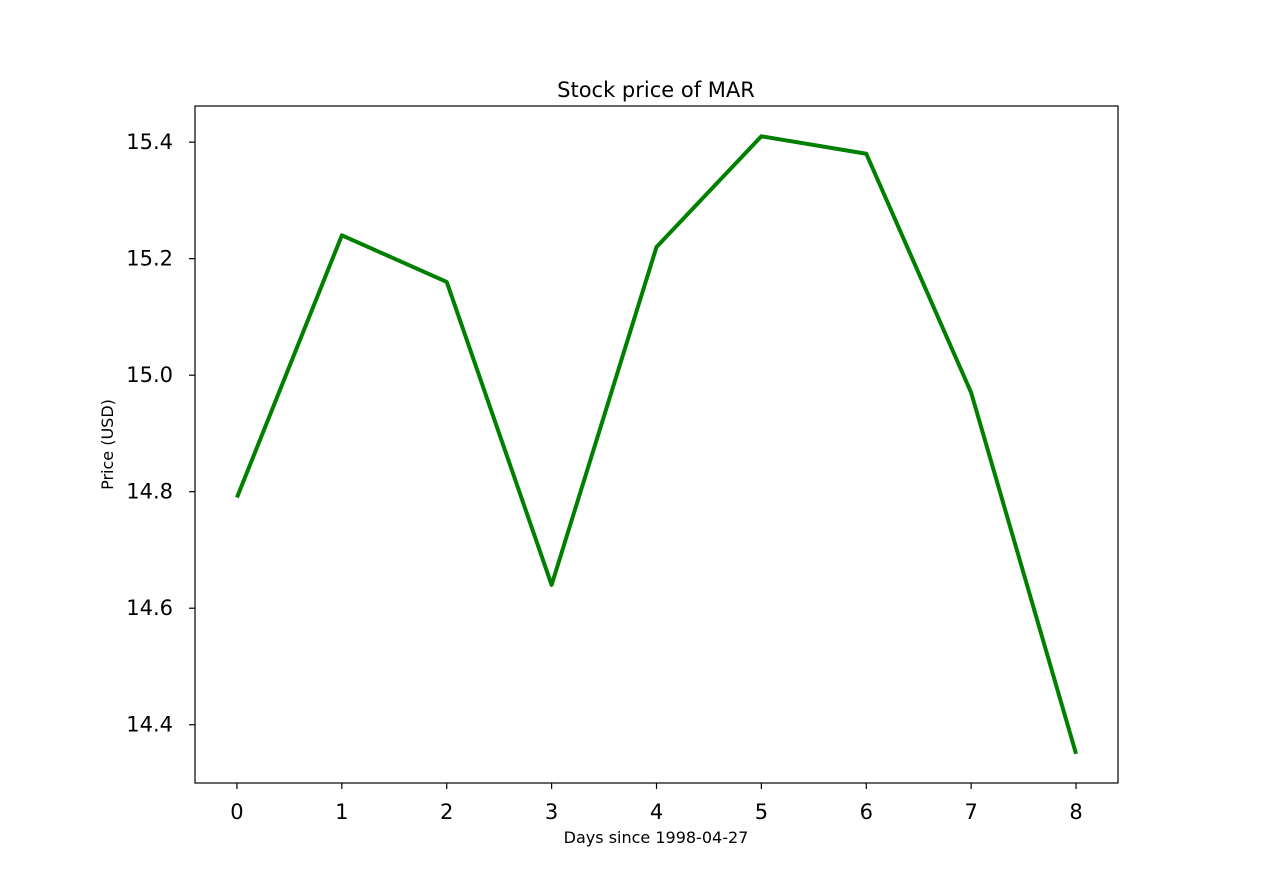 This screenshot has width=1280, height=880. I want to click on x-tick-label: 0, so click(236, 812).